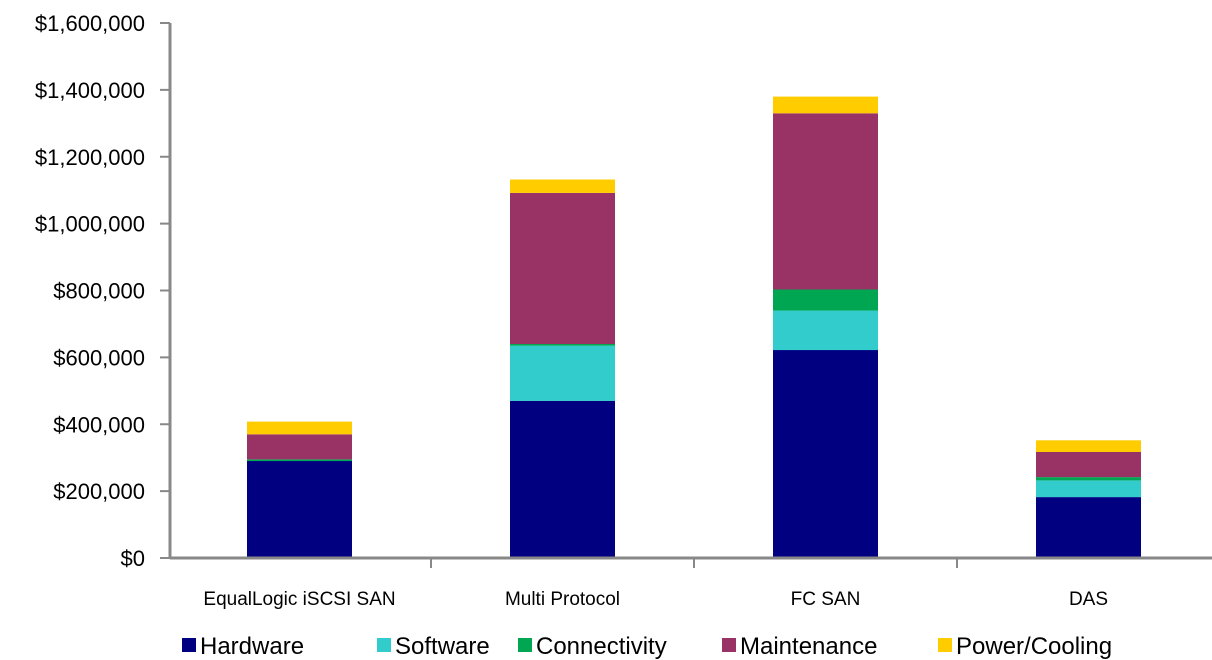  I want to click on legend-label: Connectivity, so click(601, 646).